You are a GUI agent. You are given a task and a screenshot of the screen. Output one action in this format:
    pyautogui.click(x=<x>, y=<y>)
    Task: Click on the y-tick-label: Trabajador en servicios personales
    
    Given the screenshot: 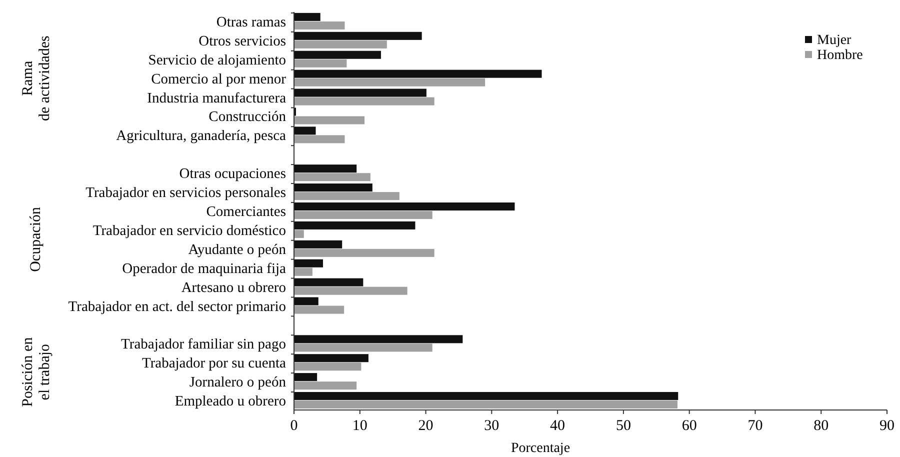 What is the action you would take?
    pyautogui.click(x=186, y=193)
    